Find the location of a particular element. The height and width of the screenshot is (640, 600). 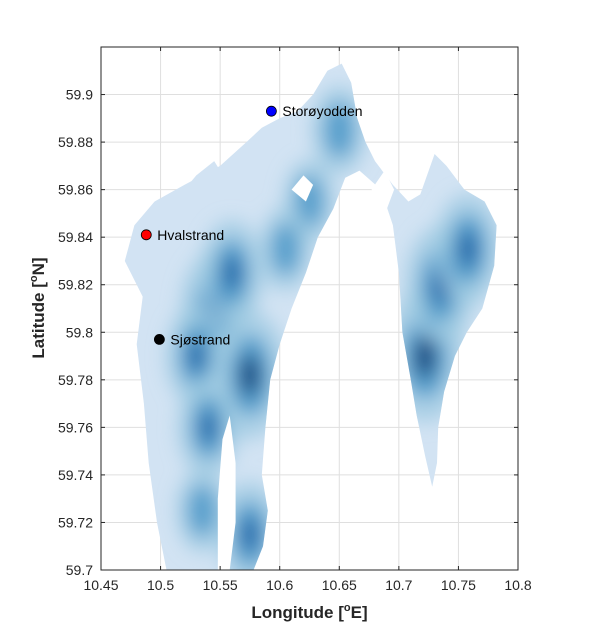

y-tick-label: 59.76 is located at coordinates (75, 427).